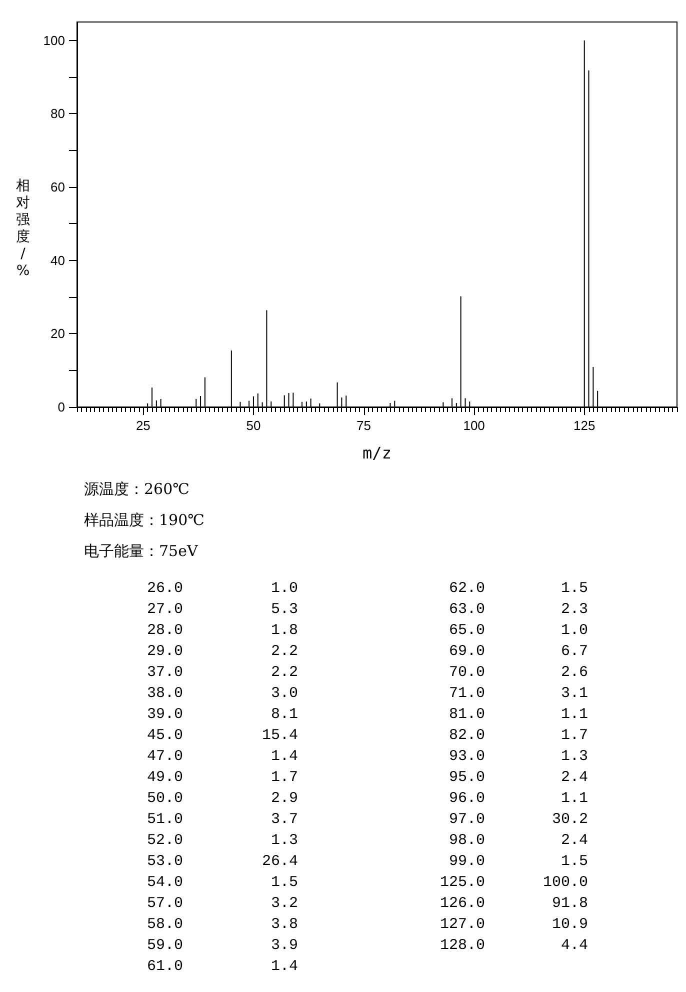 Image resolution: width=686 pixels, height=992 pixels. I want to click on text: 125.0 100.0, so click(514, 882).